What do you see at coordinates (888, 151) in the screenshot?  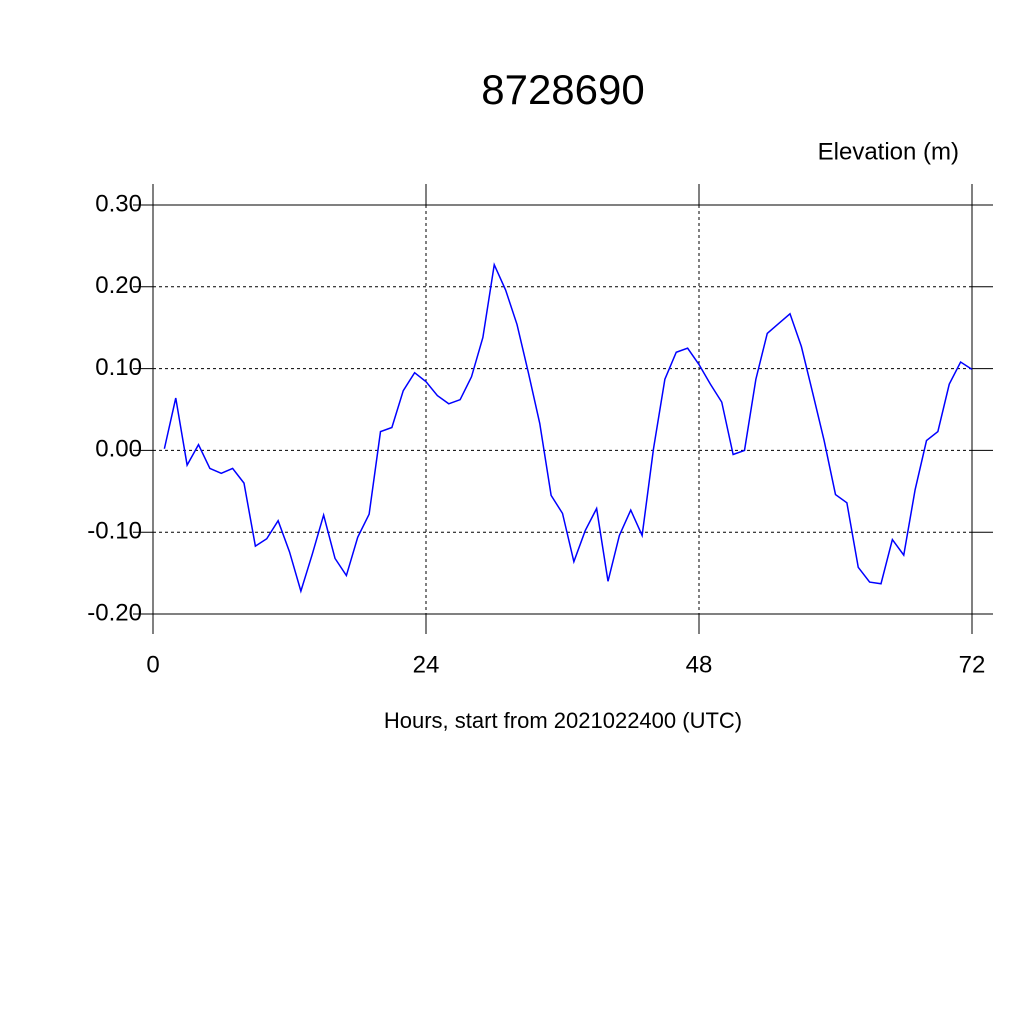 I see `value-label: Elevation (m)` at bounding box center [888, 151].